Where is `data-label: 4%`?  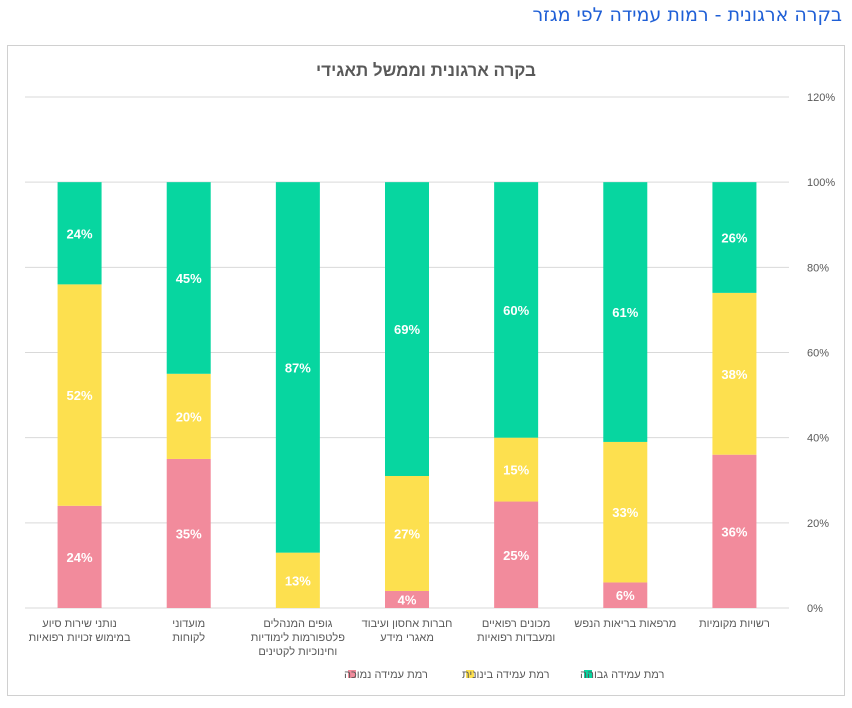 data-label: 4% is located at coordinates (407, 599).